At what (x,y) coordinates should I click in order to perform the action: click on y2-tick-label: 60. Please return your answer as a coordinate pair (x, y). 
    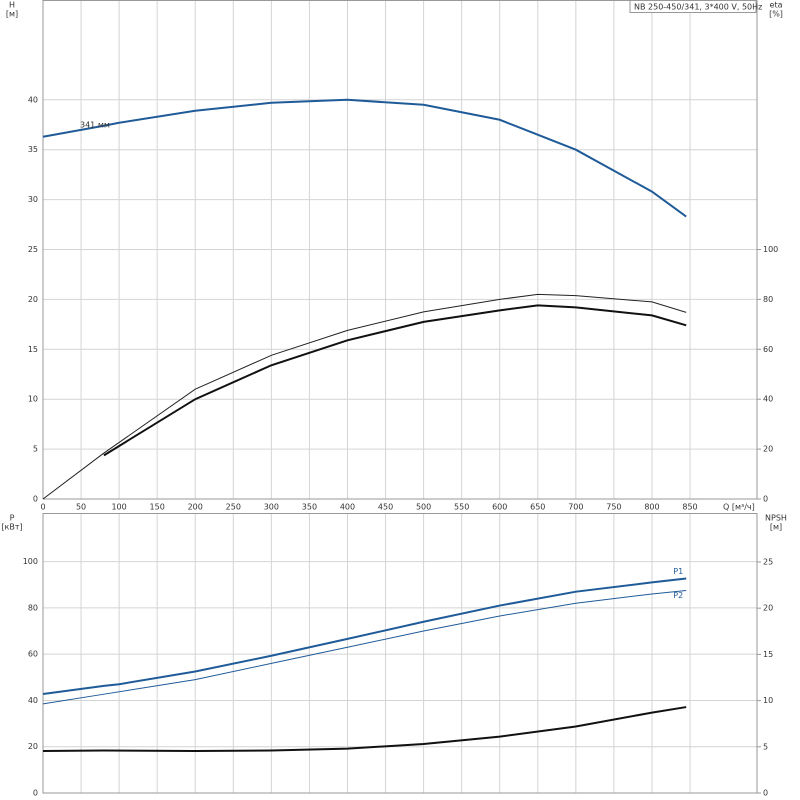
    Looking at the image, I should click on (768, 349).